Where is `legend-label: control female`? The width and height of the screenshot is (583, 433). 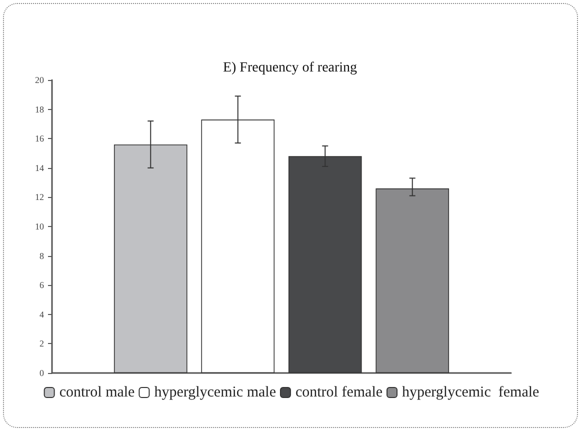
legend-label: control female is located at coordinates (339, 392).